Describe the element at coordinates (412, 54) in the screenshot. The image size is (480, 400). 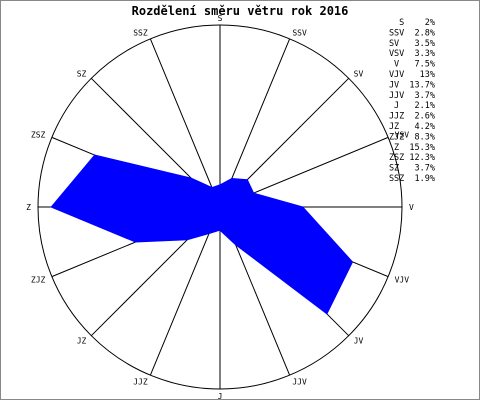
I see `legend-entry-vsv: VSV 3.3%` at that location.